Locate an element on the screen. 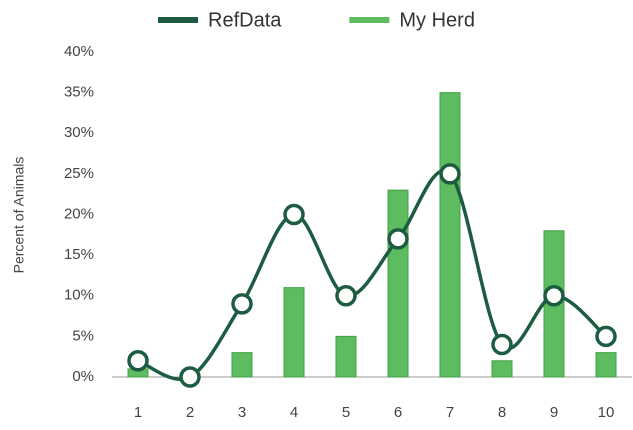 The width and height of the screenshot is (633, 430). x-tick-label: 7 is located at coordinates (450, 412).